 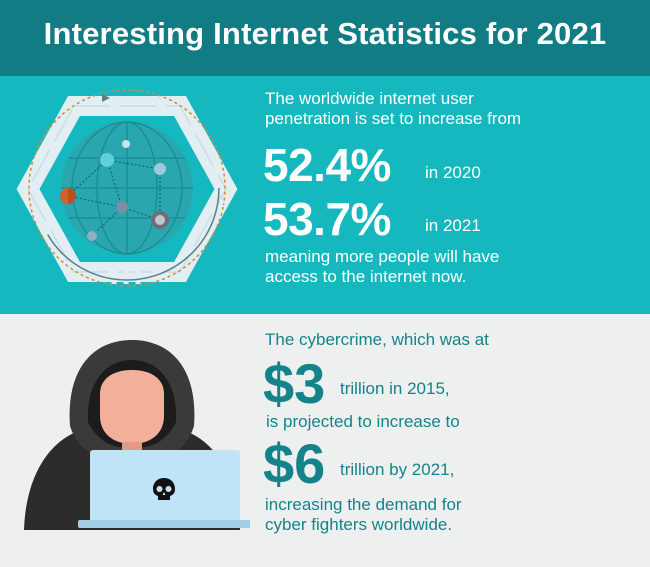 I want to click on cybercrime-intro: The cybercrime, which was at, so click(x=377, y=339).